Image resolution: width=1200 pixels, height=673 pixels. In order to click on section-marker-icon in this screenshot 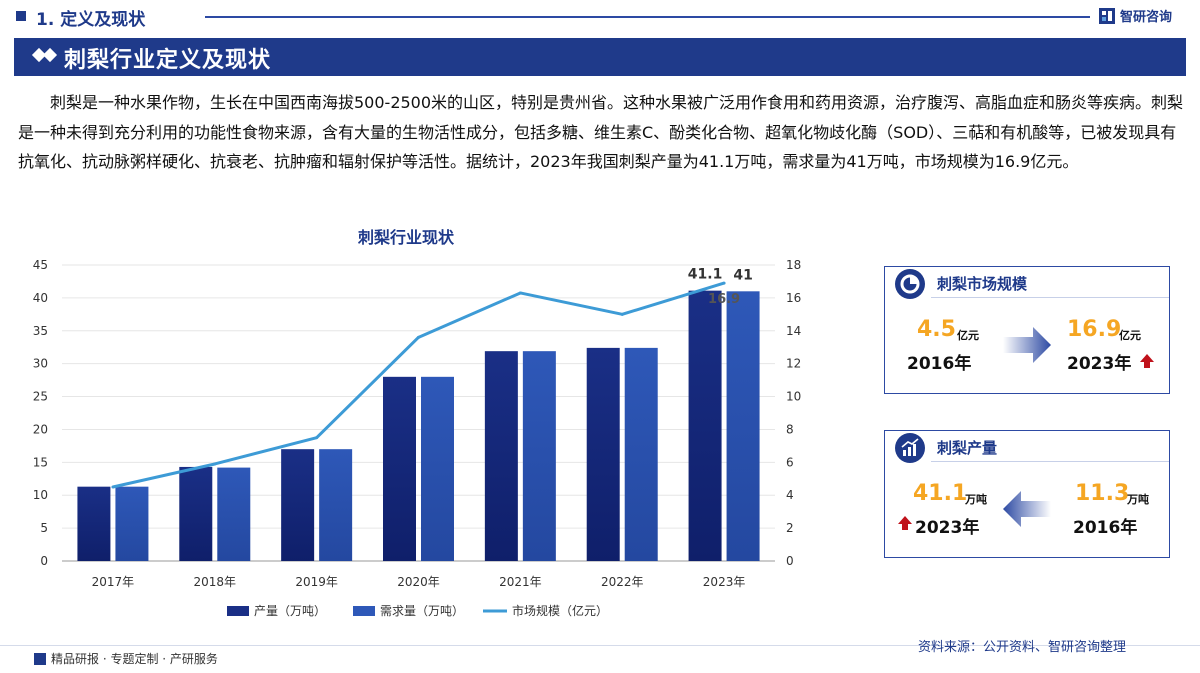, I will do `click(21, 16)`.